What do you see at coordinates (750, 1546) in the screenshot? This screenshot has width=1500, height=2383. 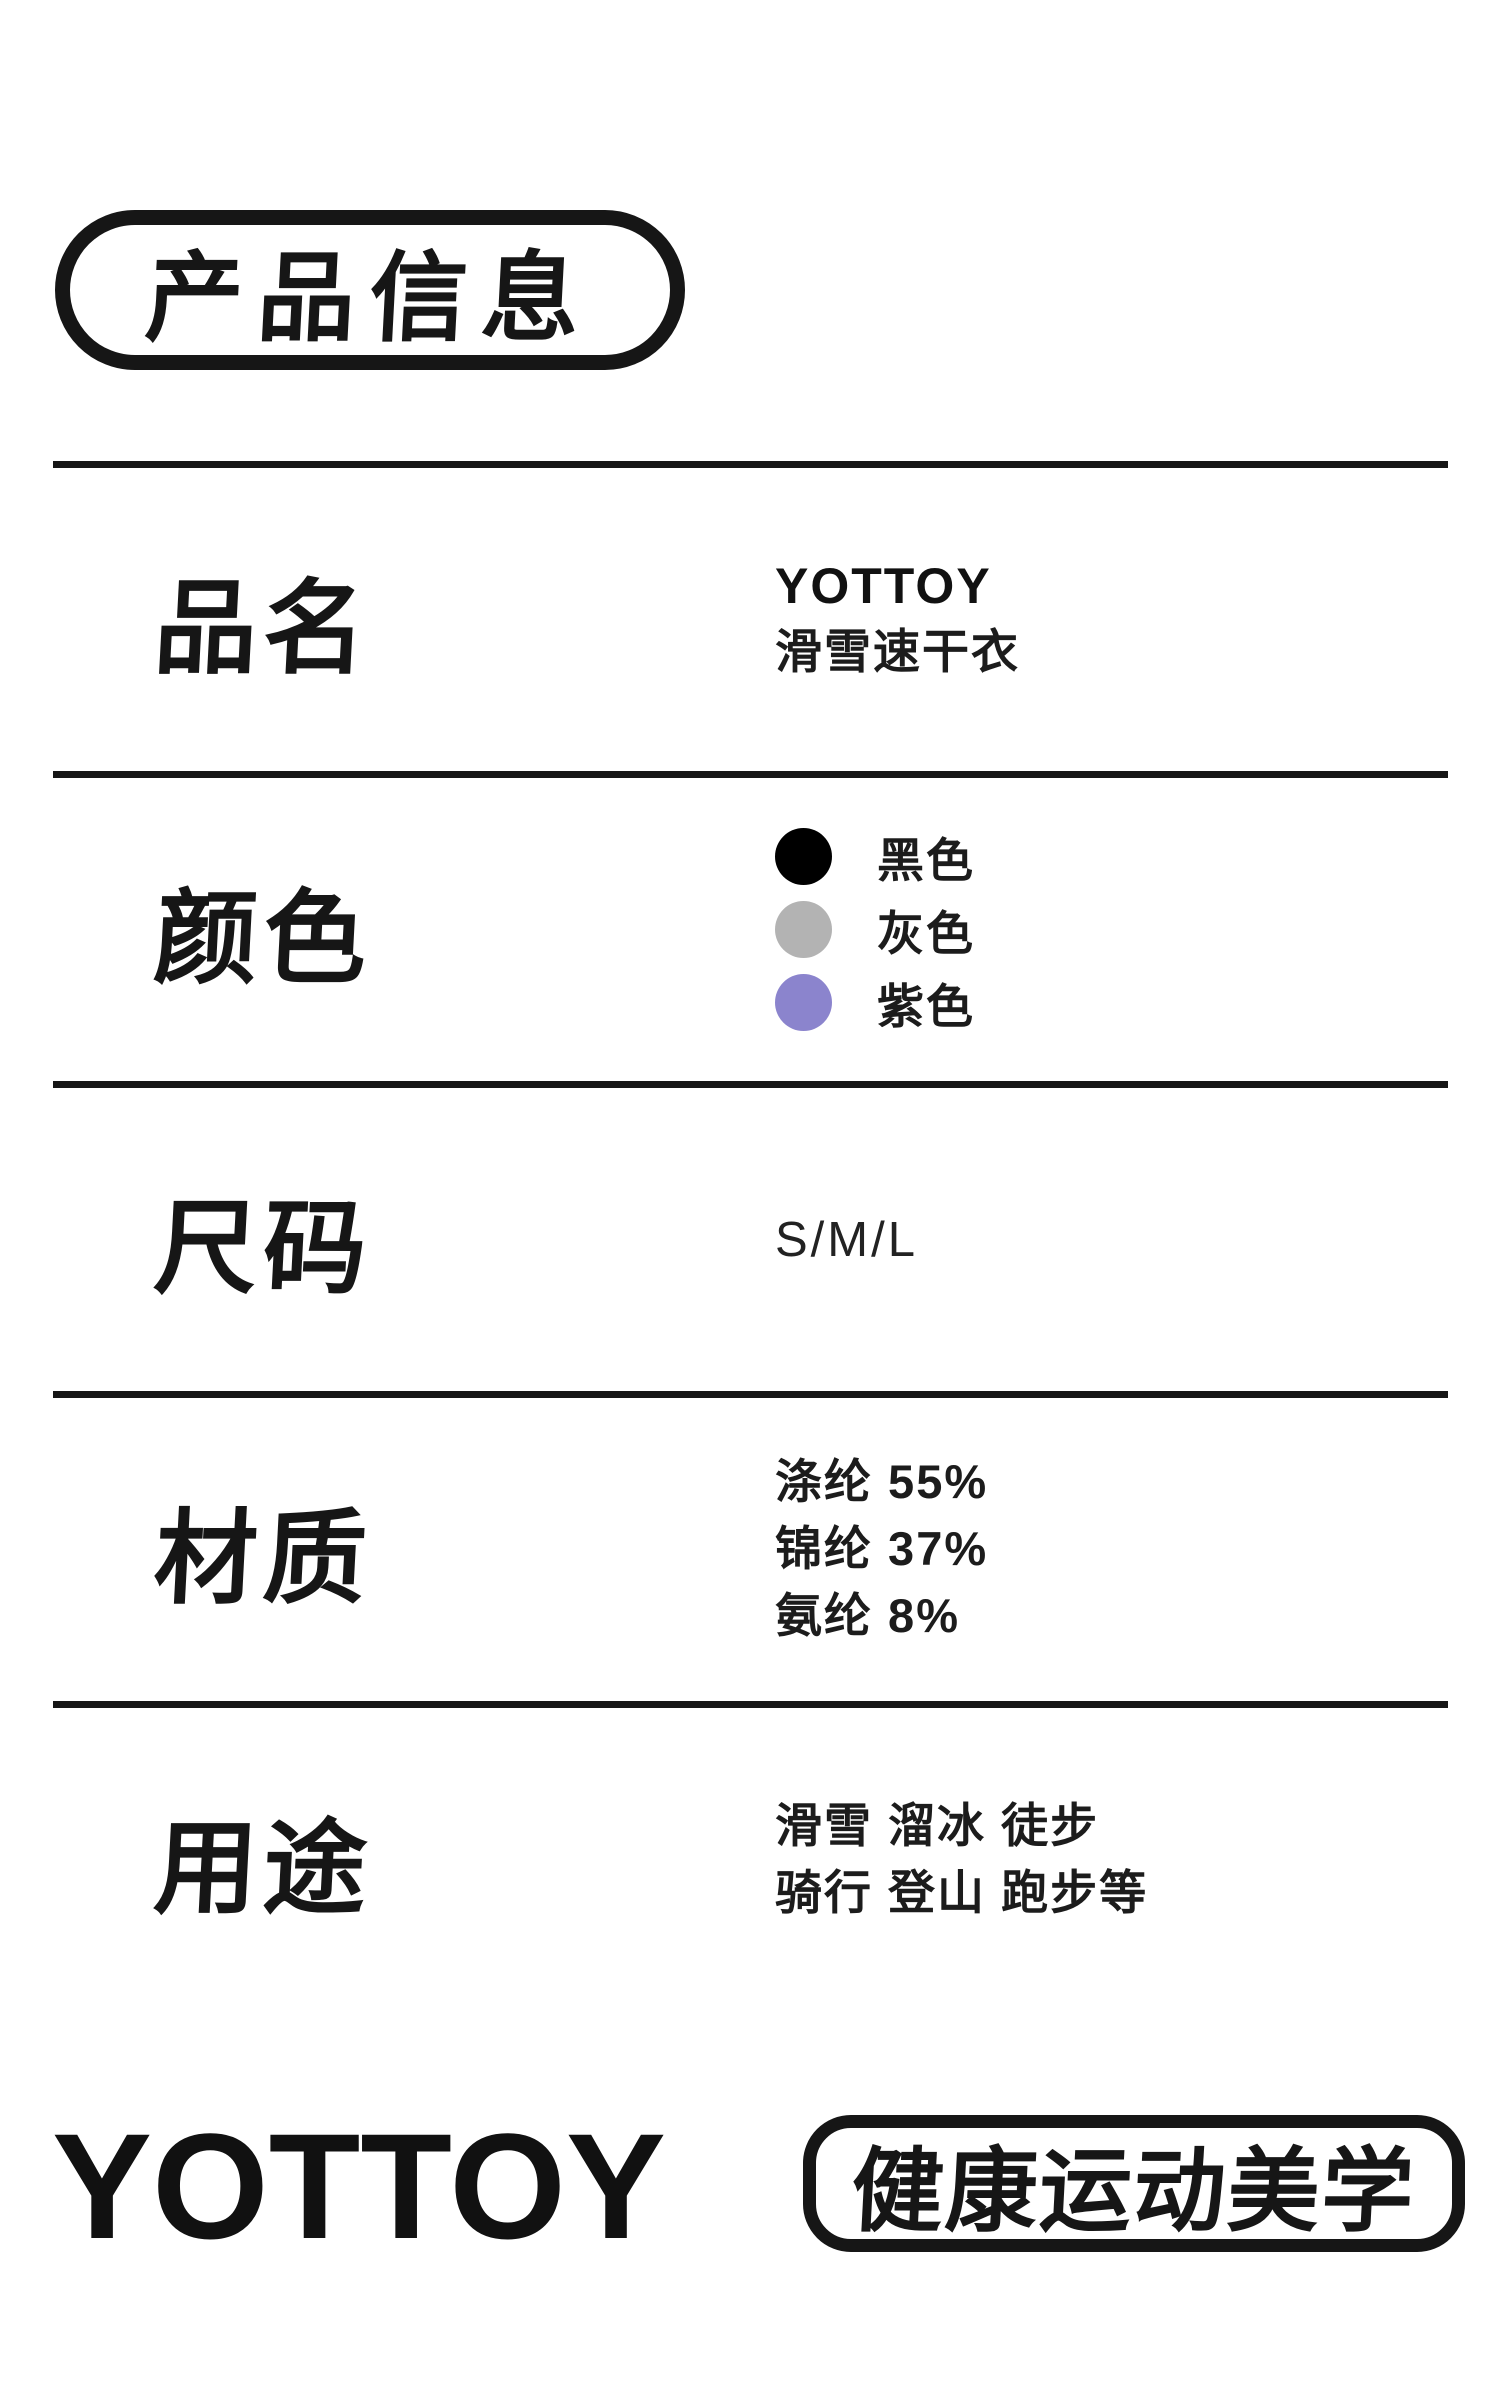 I see `row-material: 材质 涤纶 55% 锦纶 37% 氨纶 8%` at bounding box center [750, 1546].